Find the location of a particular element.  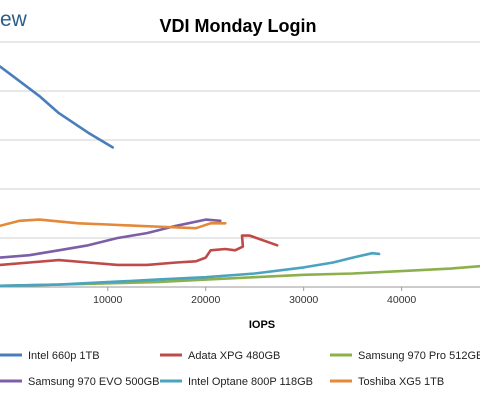

legend-label-2: Adata XPG 480GB is located at coordinates (234, 356).